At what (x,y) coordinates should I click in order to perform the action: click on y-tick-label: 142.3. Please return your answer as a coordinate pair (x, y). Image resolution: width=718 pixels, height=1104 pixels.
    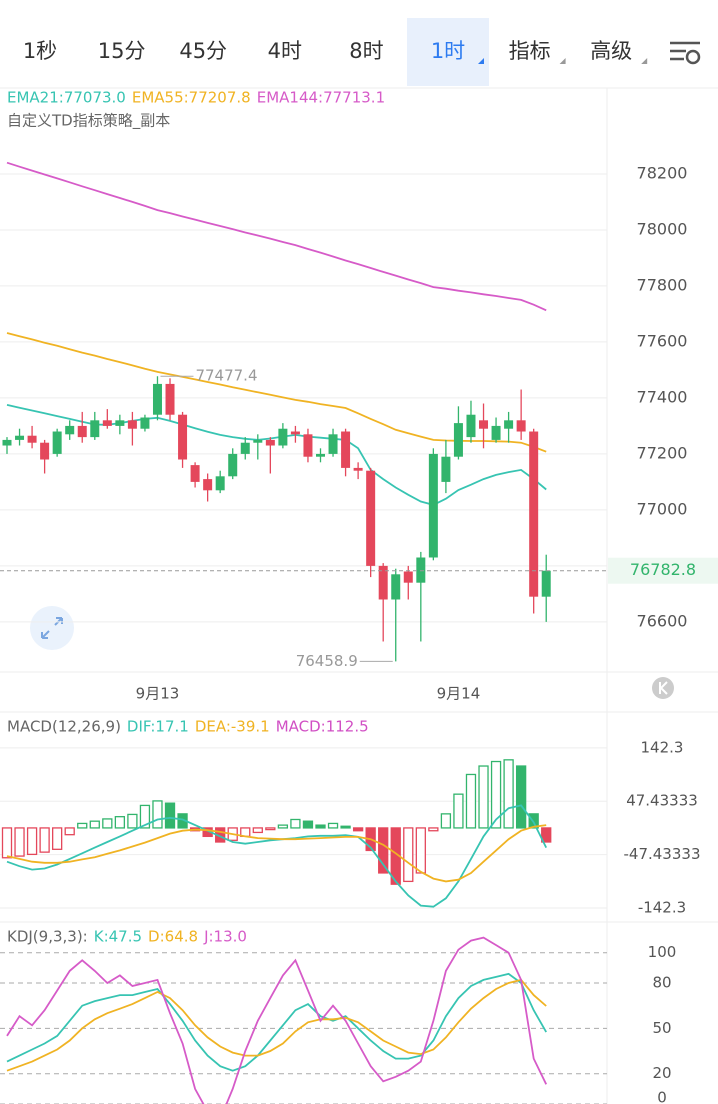
    Looking at the image, I should click on (662, 747).